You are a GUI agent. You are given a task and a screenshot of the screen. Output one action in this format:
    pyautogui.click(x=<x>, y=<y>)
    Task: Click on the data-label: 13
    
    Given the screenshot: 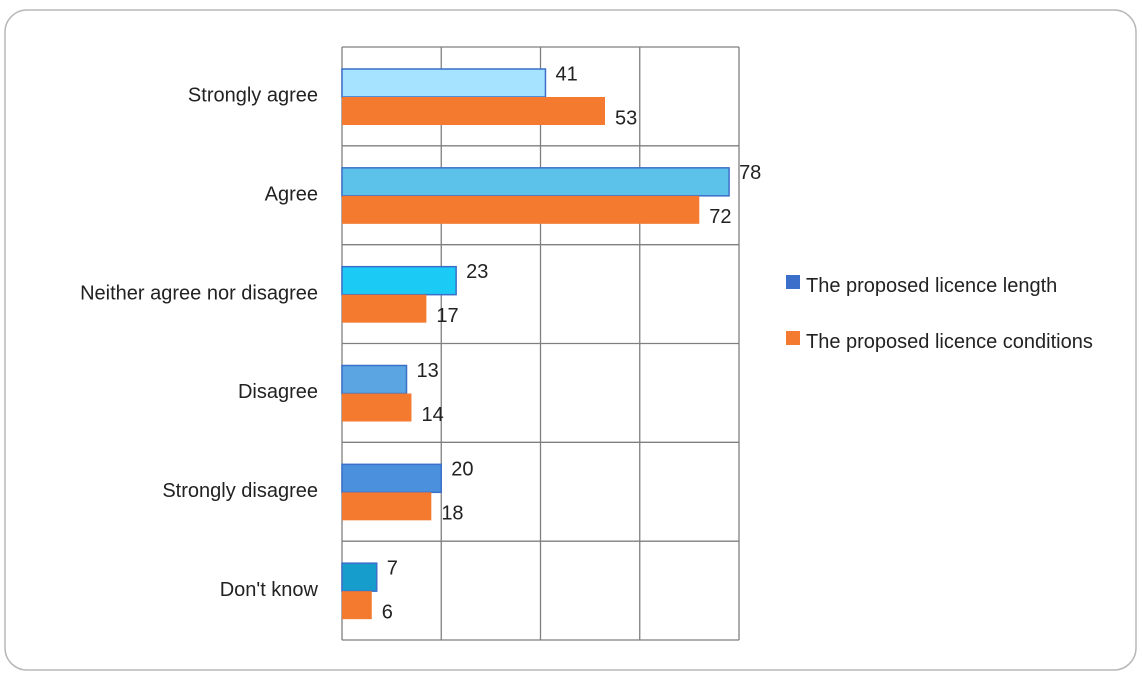 What is the action you would take?
    pyautogui.click(x=428, y=371)
    